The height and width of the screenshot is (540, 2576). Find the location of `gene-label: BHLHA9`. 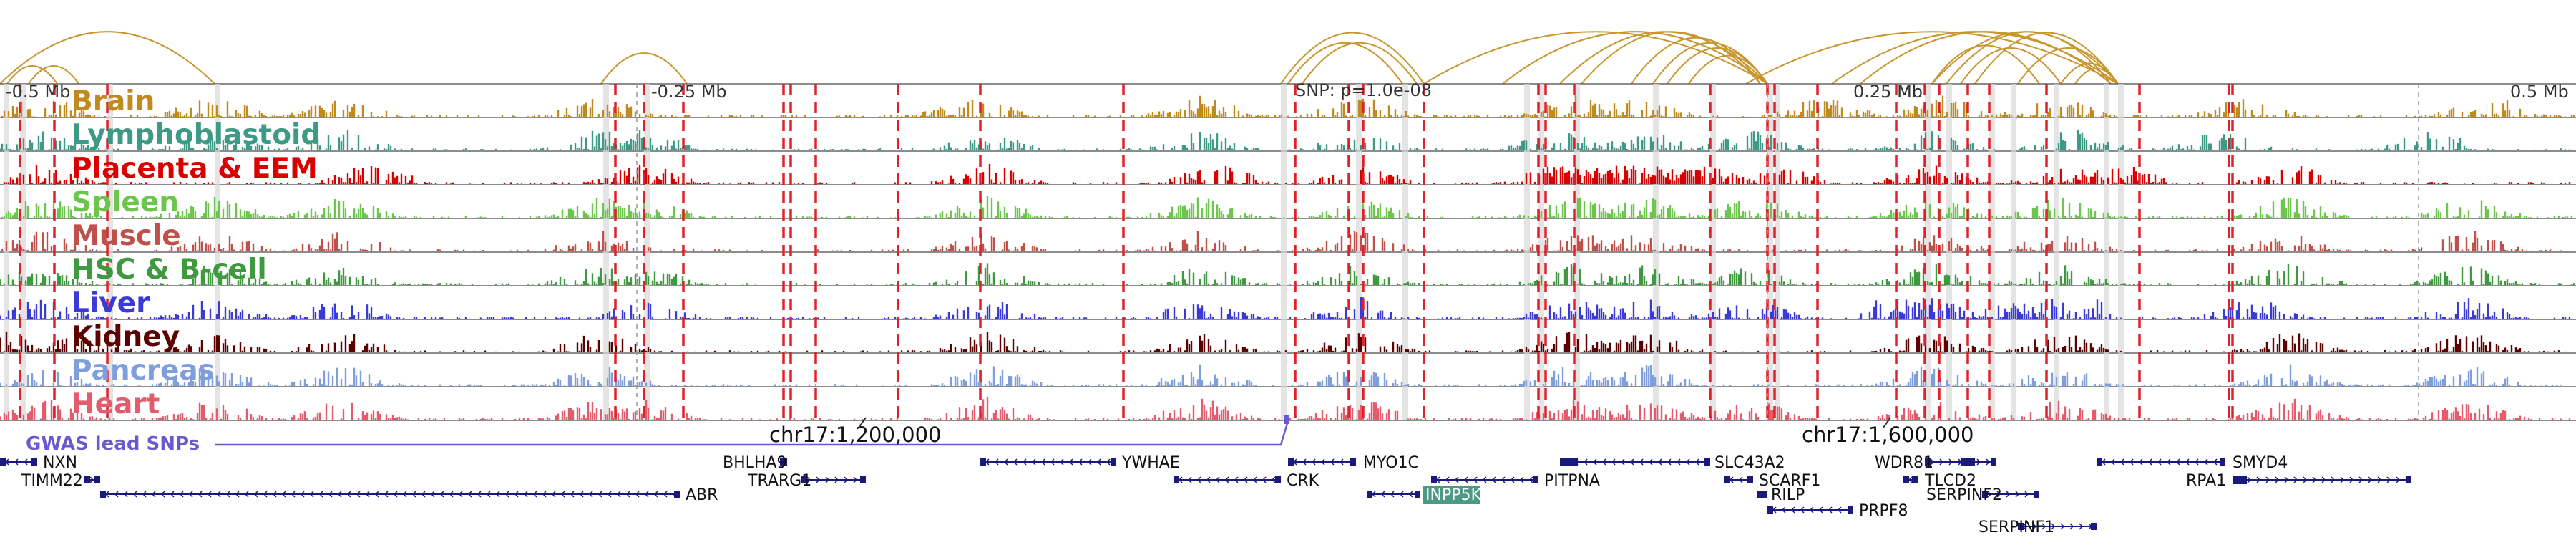

gene-label: BHLHA9 is located at coordinates (754, 463).